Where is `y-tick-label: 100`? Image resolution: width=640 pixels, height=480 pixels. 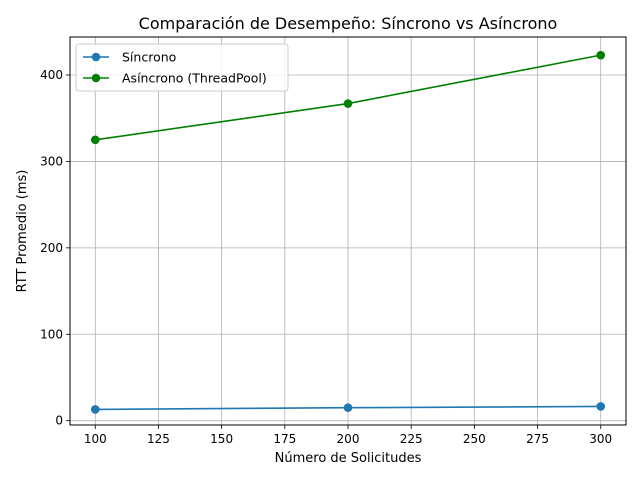
y-tick-label: 100 is located at coordinates (51, 334).